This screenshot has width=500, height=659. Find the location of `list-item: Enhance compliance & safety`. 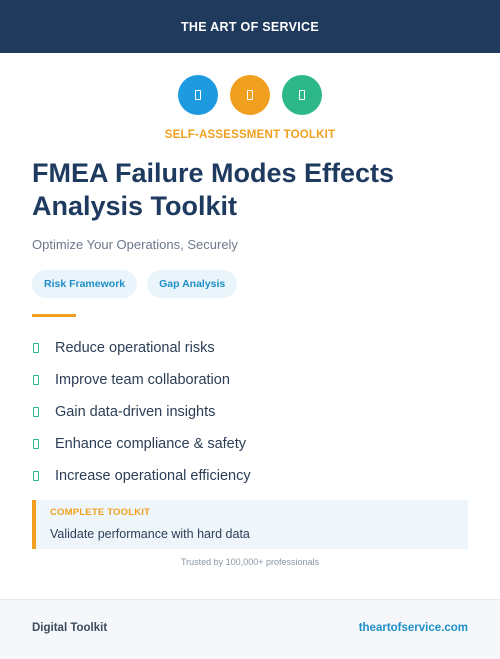

list-item: Enhance compliance & safety is located at coordinates (141, 444).